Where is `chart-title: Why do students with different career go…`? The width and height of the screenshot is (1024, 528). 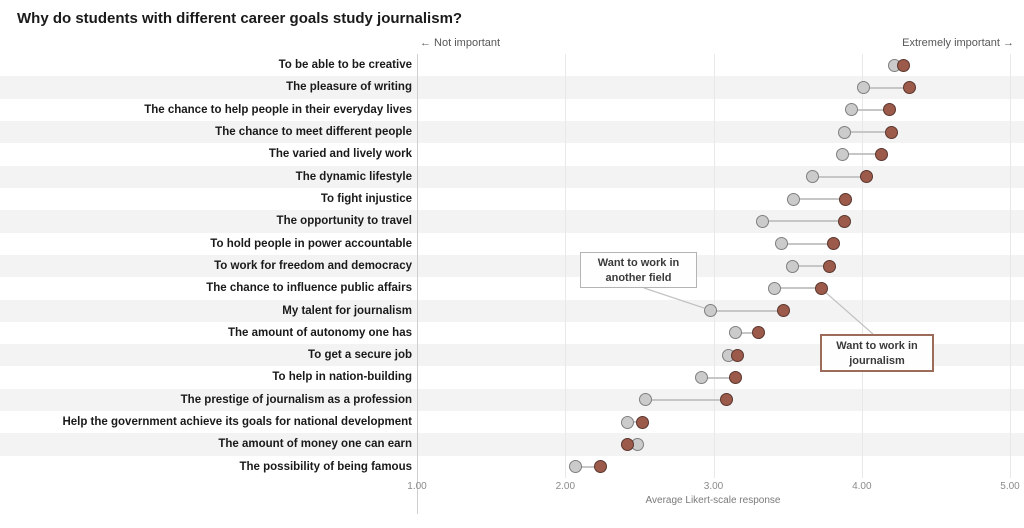 chart-title: Why do students with different career go… is located at coordinates (240, 18).